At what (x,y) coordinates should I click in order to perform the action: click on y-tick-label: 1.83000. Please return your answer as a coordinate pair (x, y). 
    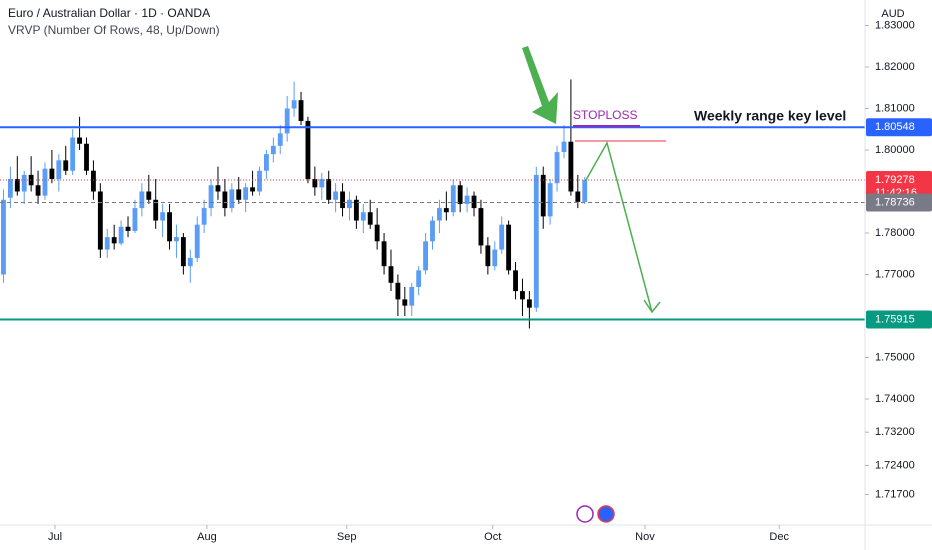
    Looking at the image, I should click on (895, 25).